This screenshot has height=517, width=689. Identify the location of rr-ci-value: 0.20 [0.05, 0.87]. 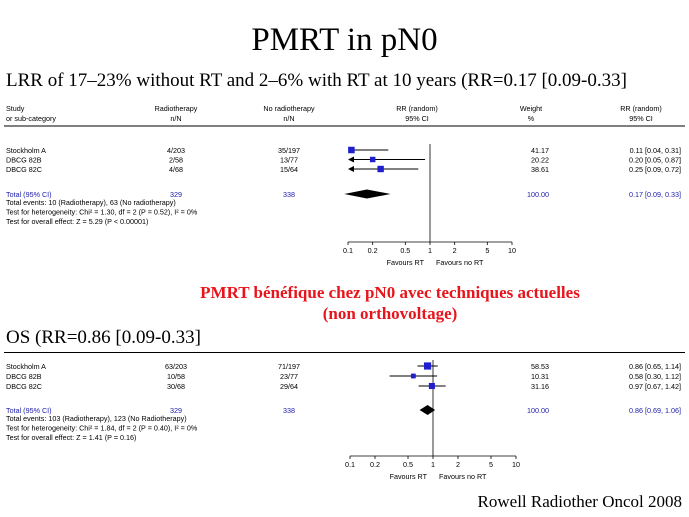
(655, 160).